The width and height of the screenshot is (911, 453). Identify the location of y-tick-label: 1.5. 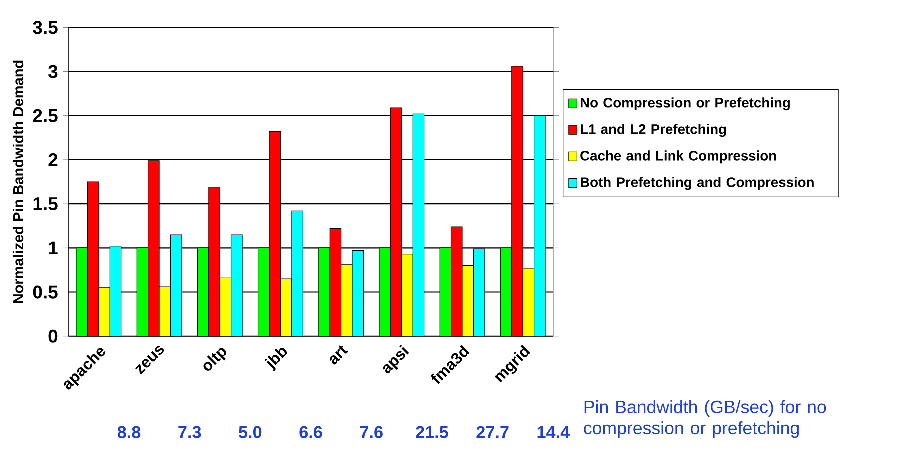
(46, 204).